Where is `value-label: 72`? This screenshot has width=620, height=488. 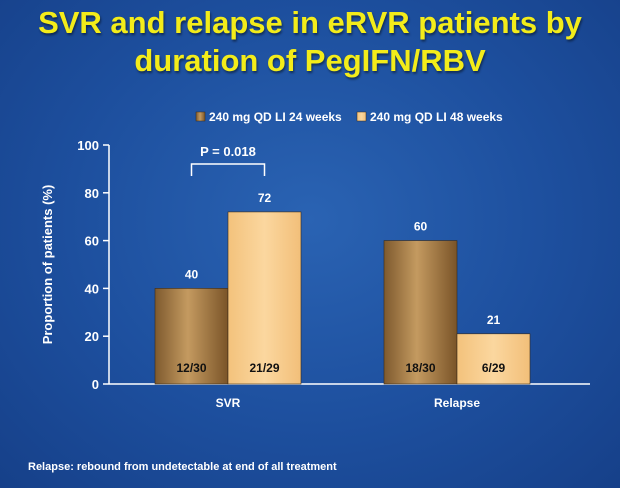
value-label: 72 is located at coordinates (265, 198).